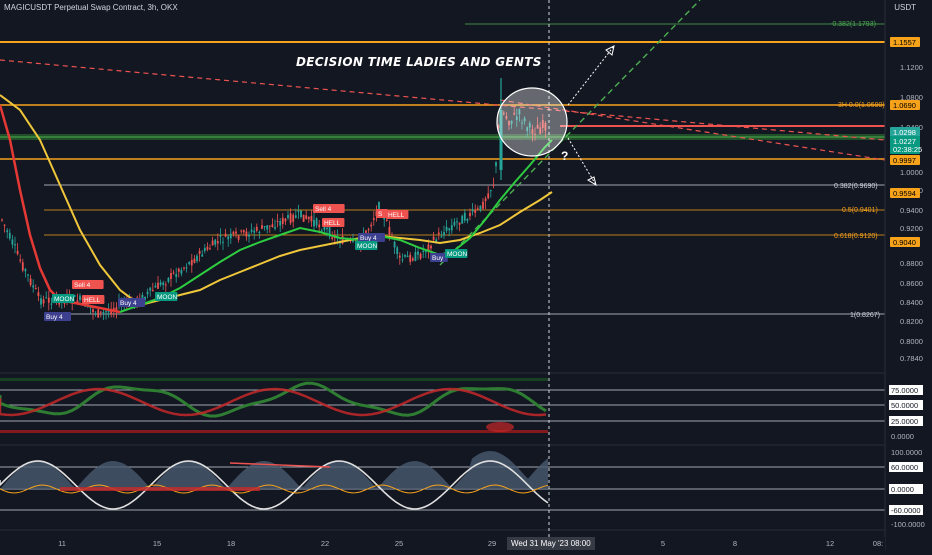  What do you see at coordinates (274, 485) in the screenshot?
I see `osc2-wave` at bounding box center [274, 485].